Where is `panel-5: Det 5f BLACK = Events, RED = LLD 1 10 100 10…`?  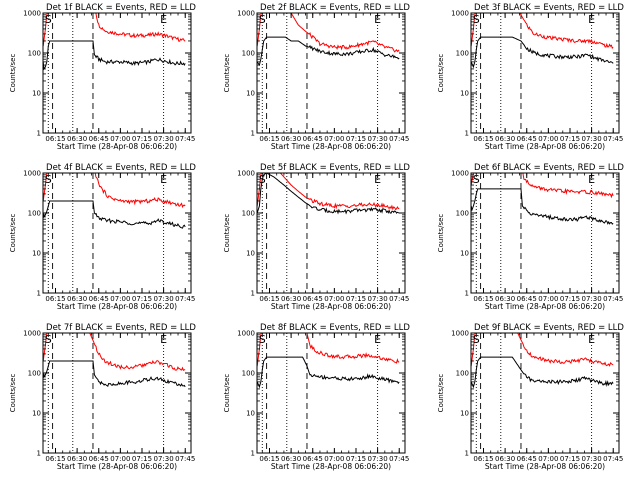
panel-5: Det 5f BLACK = Events, RED = LLD 1 10 100 10… is located at coordinates (316, 237).